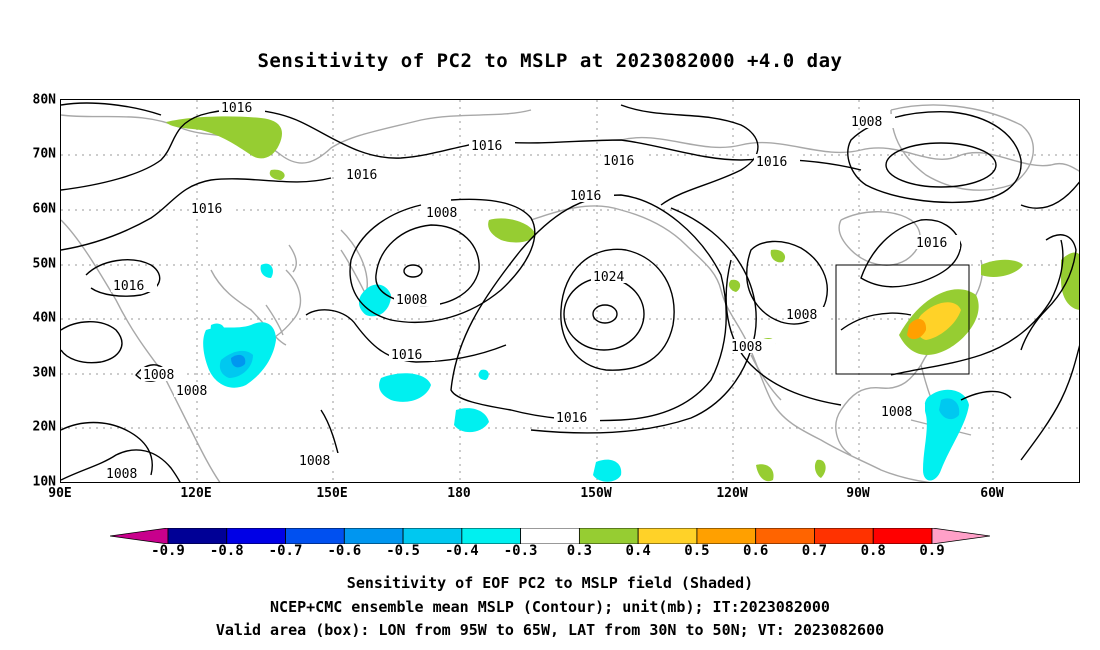 The width and height of the screenshot is (1100, 650). What do you see at coordinates (403, 551) in the screenshot?
I see `colorbar-tick-label: -0.5` at bounding box center [403, 551].